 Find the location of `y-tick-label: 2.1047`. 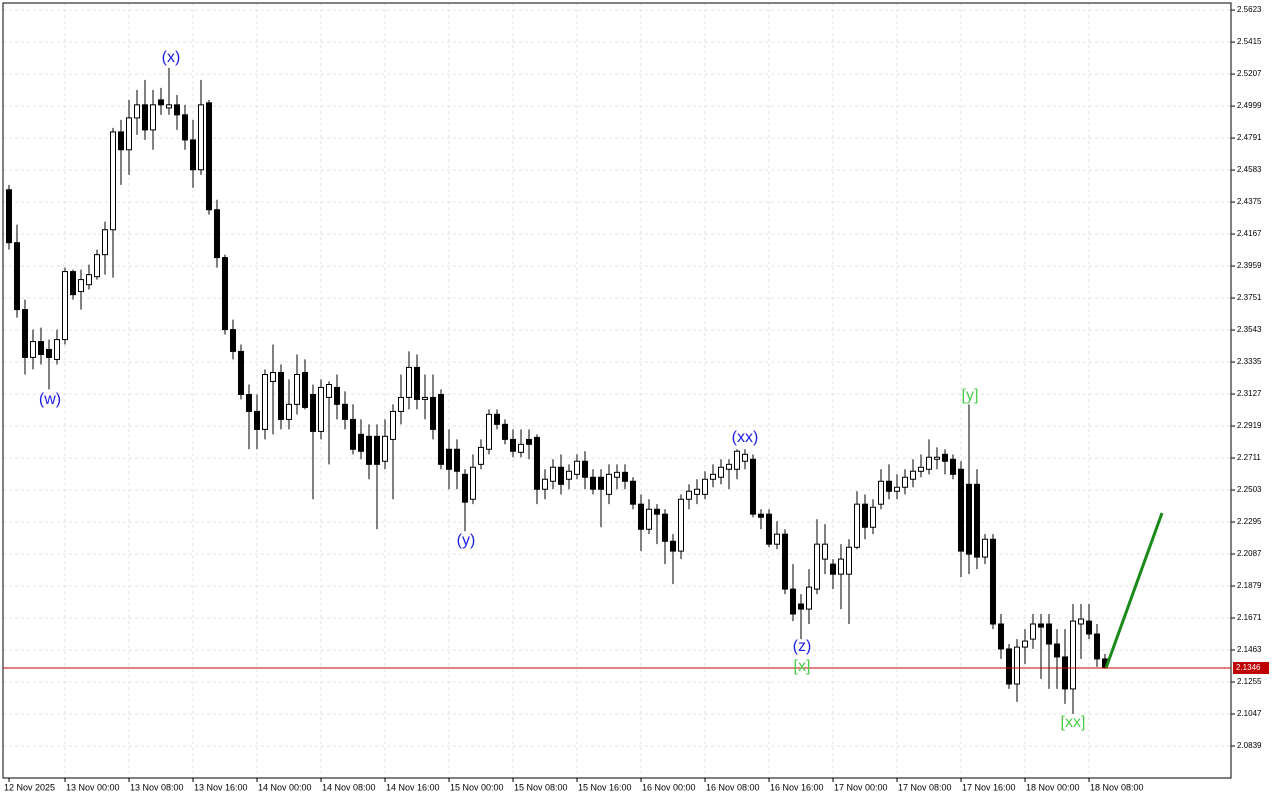

y-tick-label: 2.1047 is located at coordinates (1249, 713).